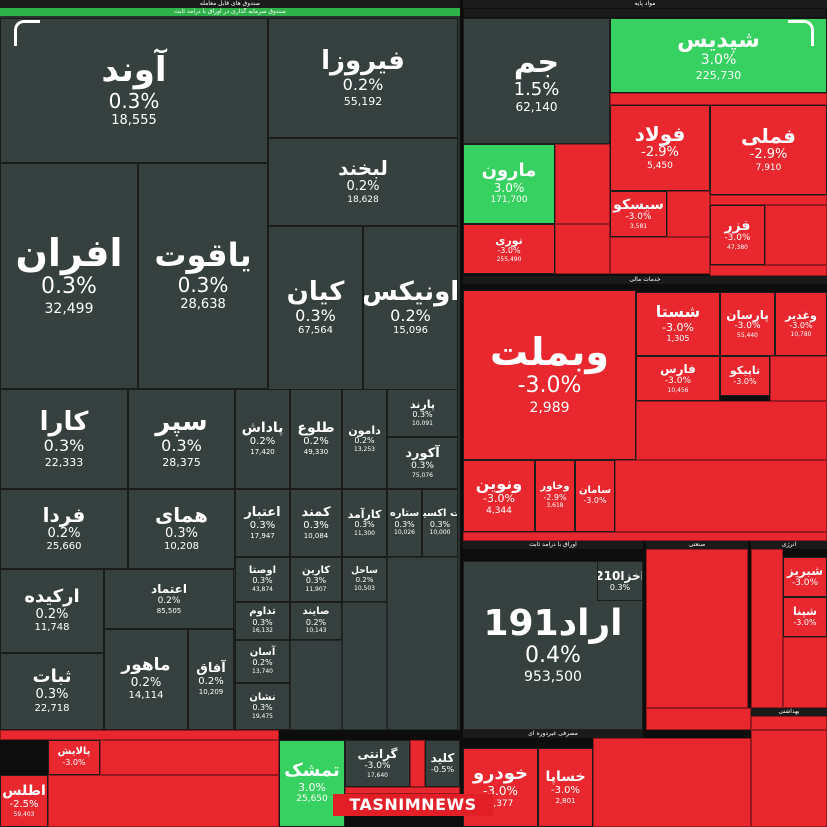  I want to click on stock-tile: لبخند 0.2% 18,628, so click(363, 182).